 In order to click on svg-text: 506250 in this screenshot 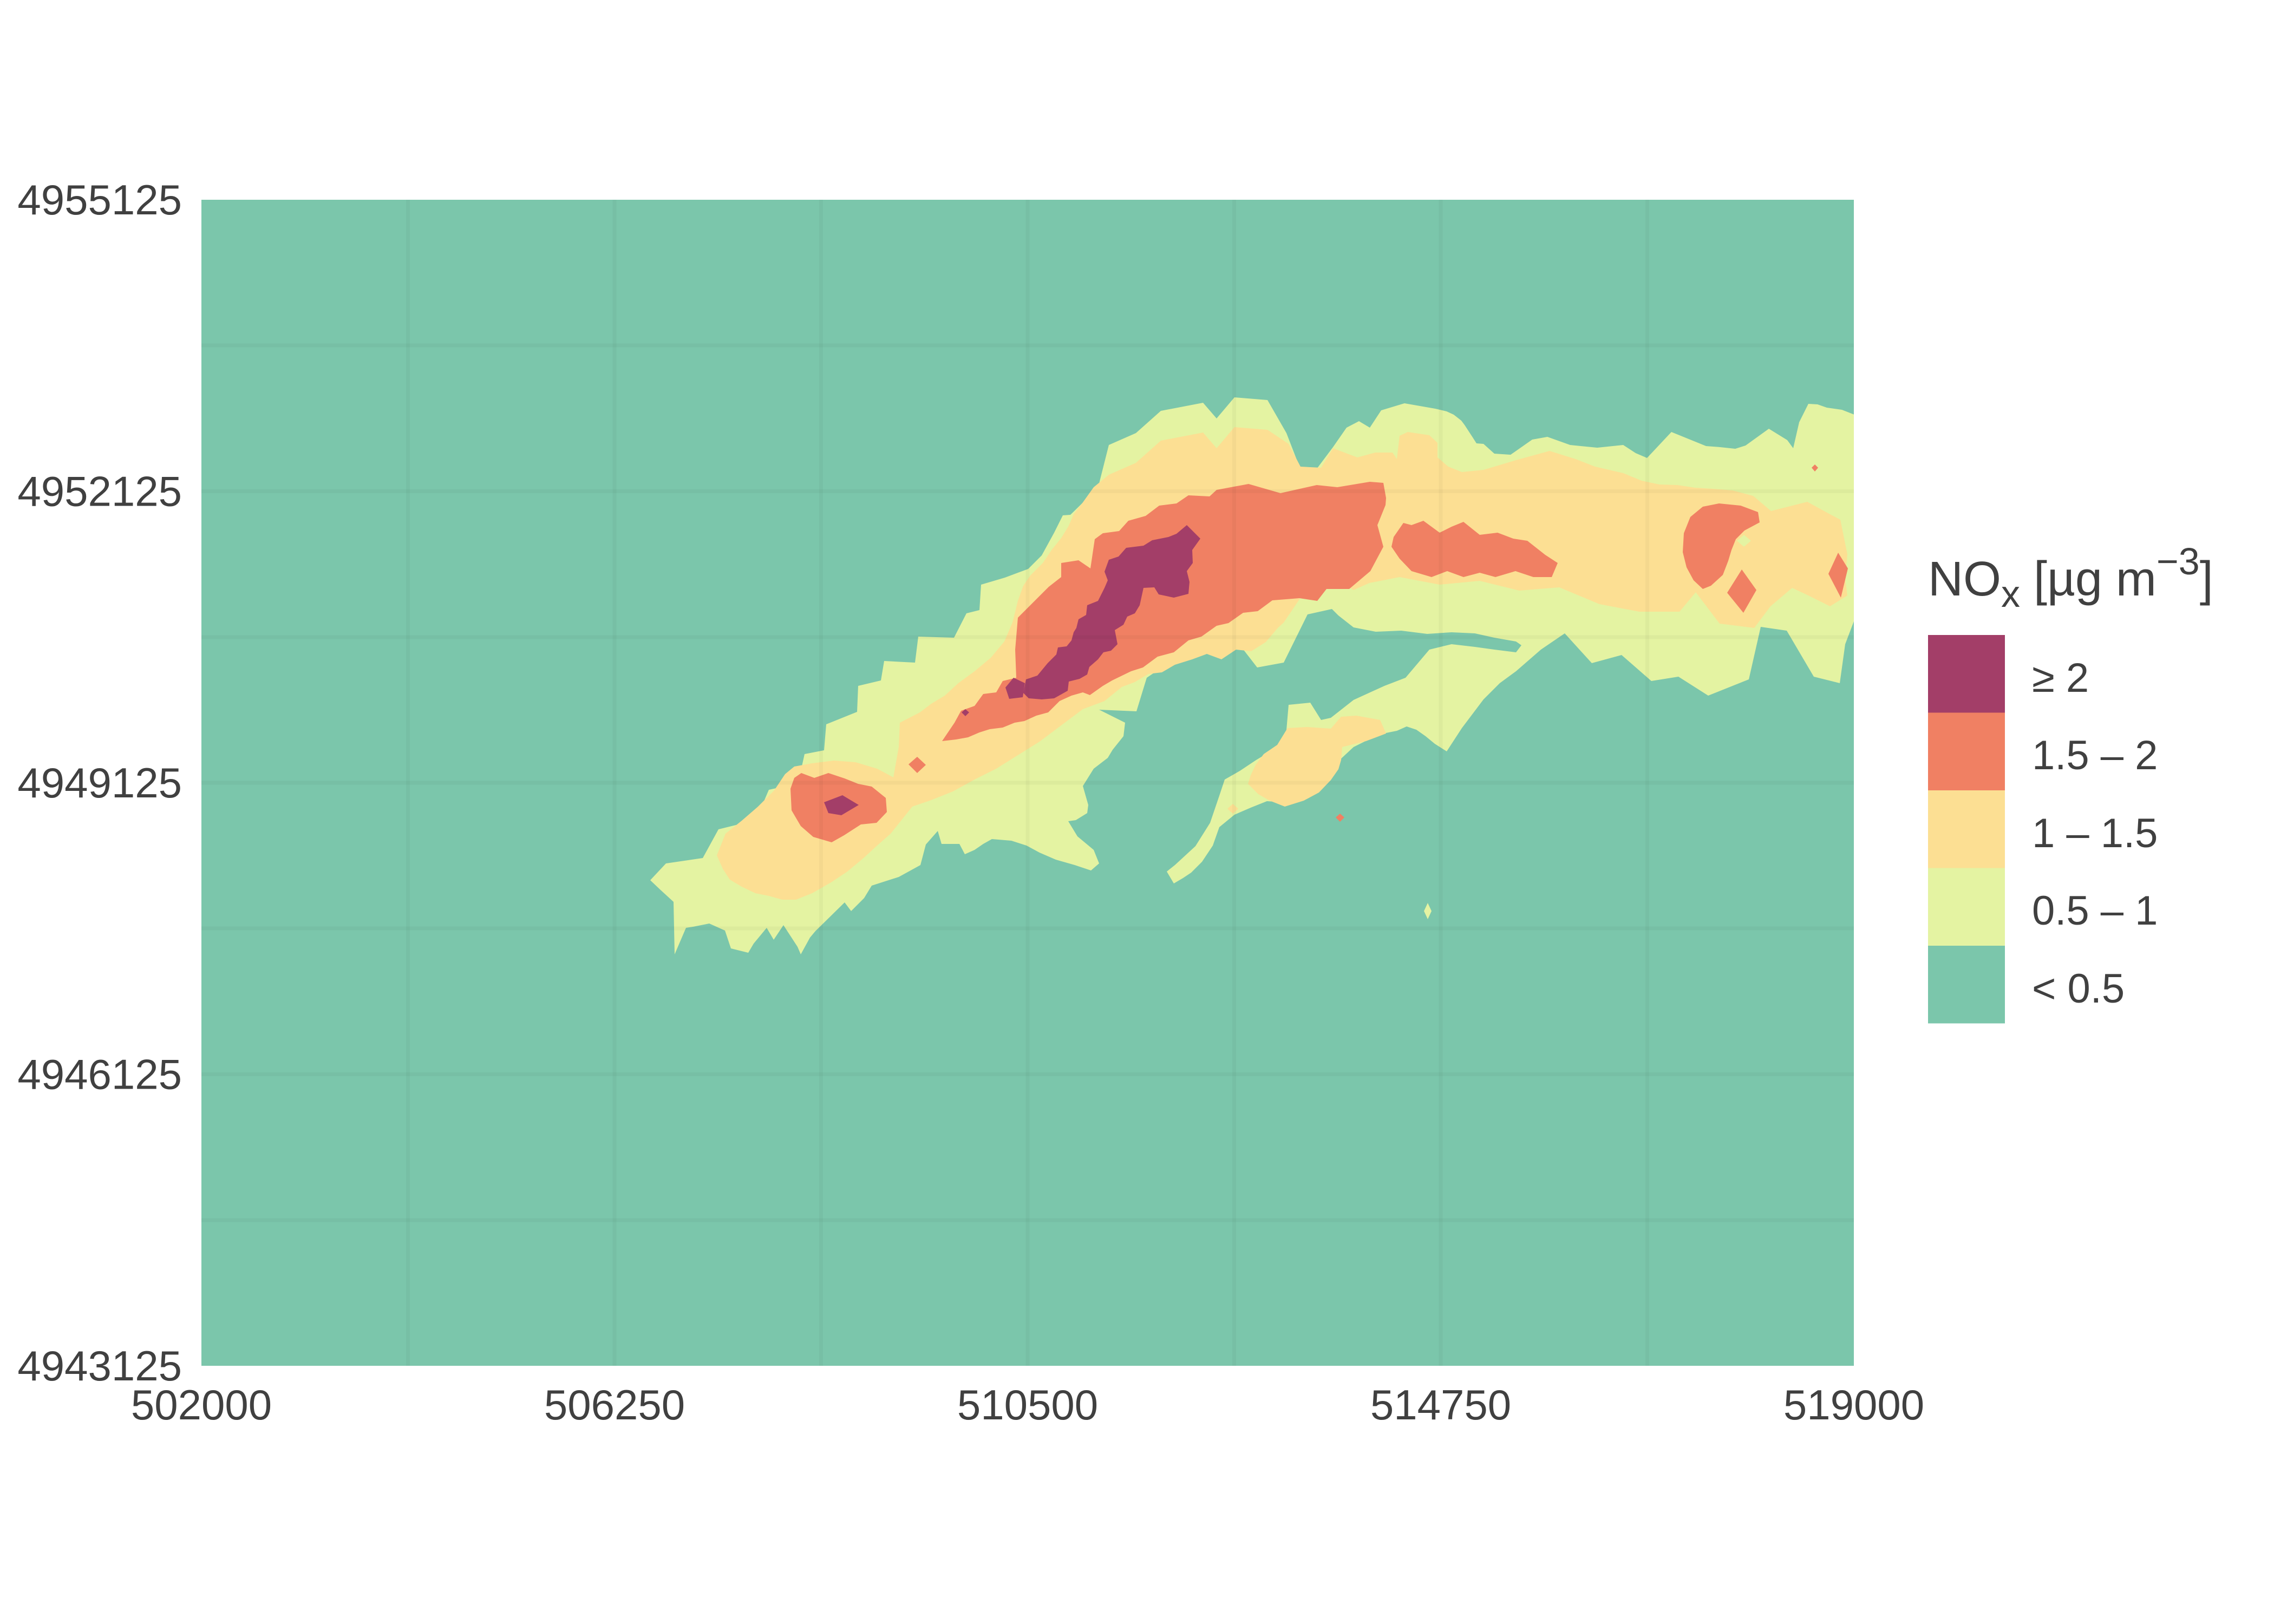, I will do `click(615, 1405)`.